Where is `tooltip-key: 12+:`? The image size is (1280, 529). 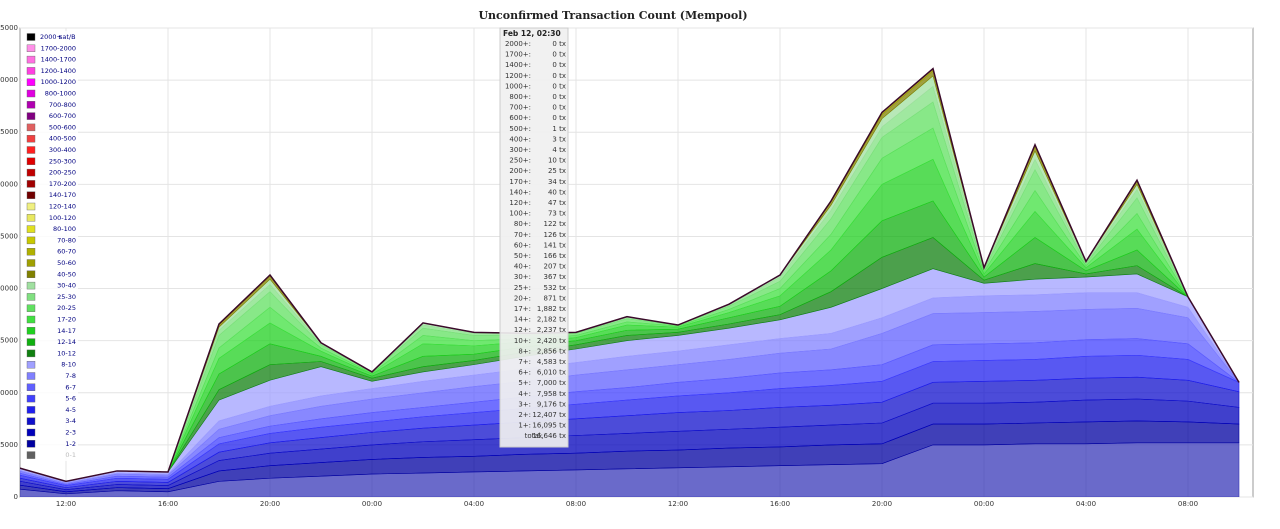
tooltip-key: 12+: is located at coordinates (522, 330).